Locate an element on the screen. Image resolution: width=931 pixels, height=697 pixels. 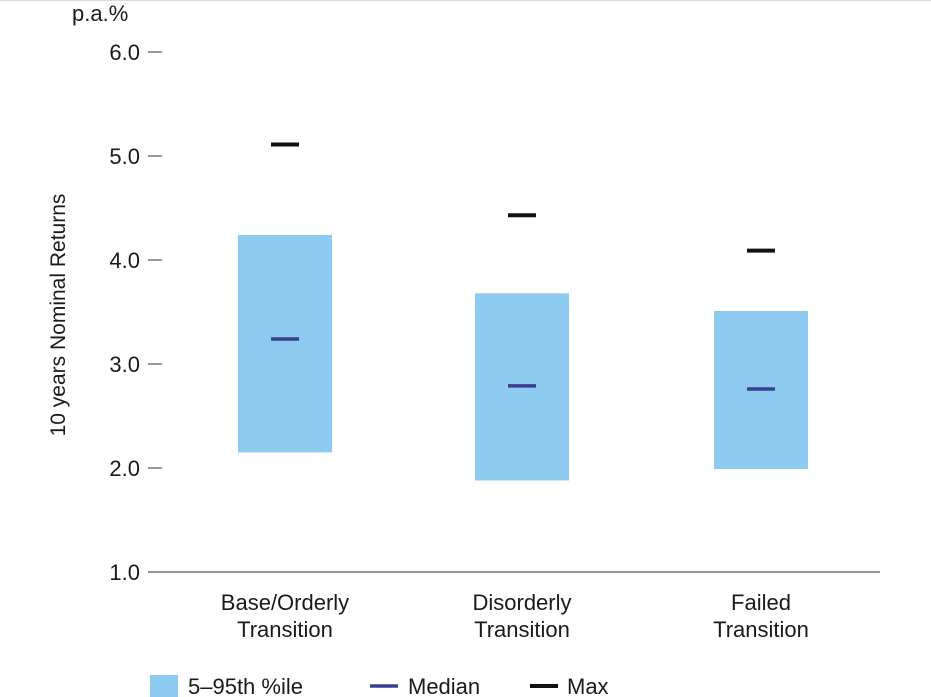
top-border is located at coordinates (465, 0).